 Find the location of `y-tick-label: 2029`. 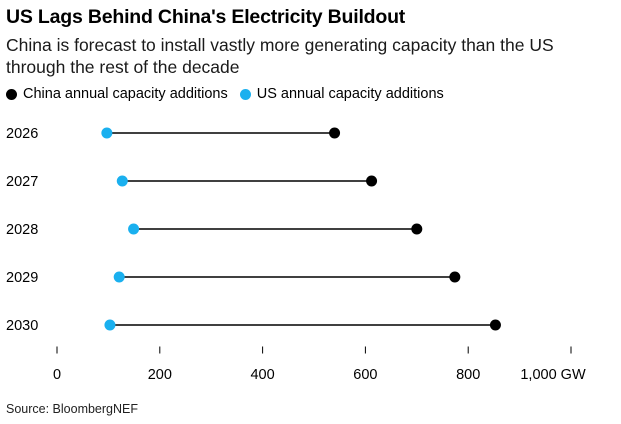

y-tick-label: 2029 is located at coordinates (22, 278).